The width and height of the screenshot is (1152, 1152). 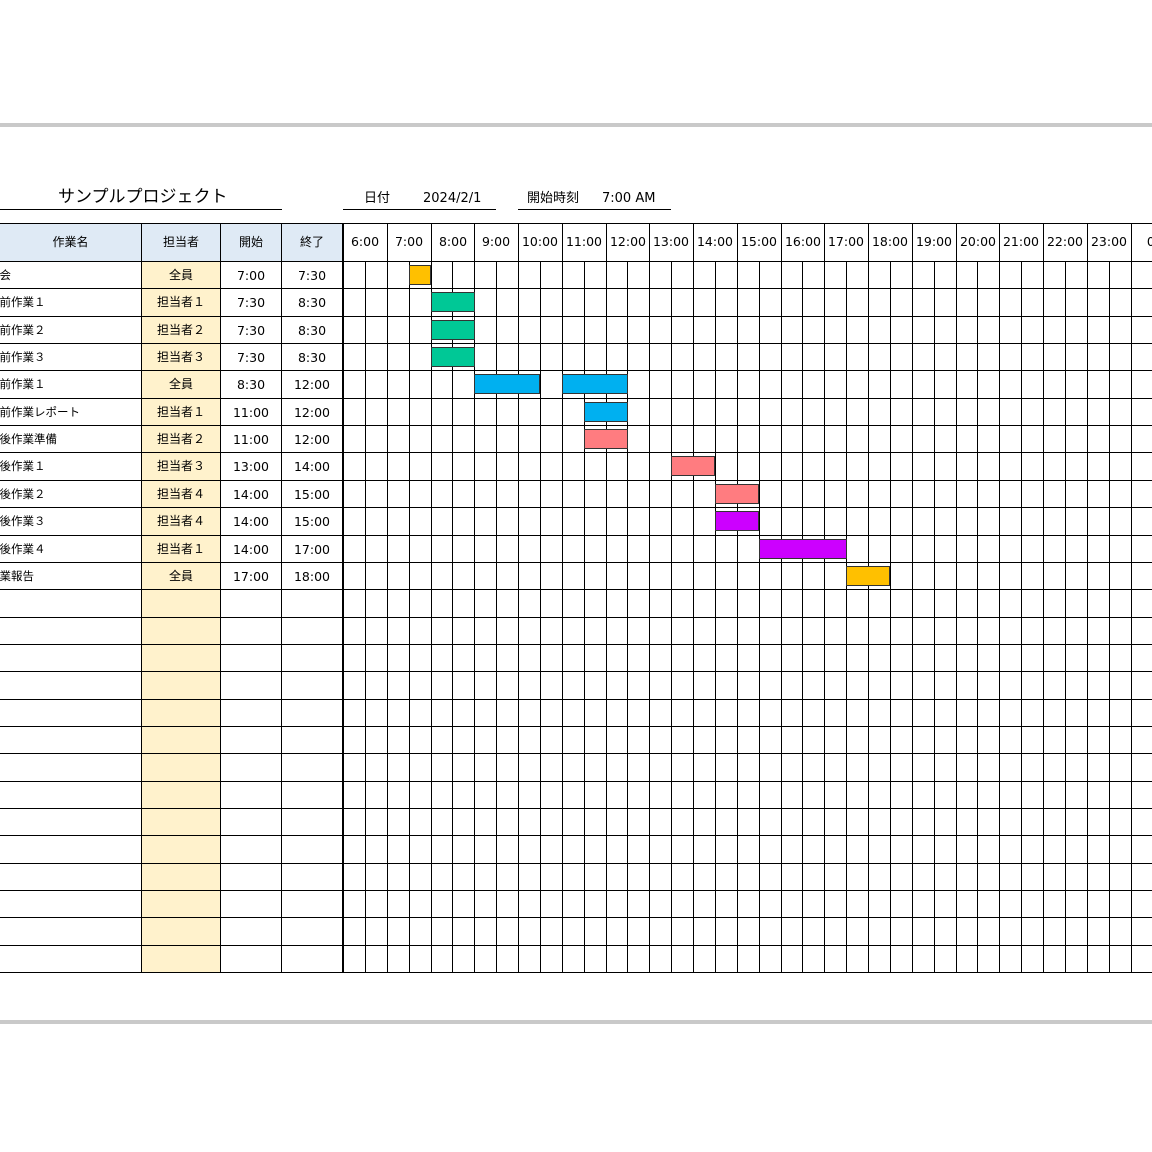 I want to click on timeline-header-background, so click(x=747, y=242).